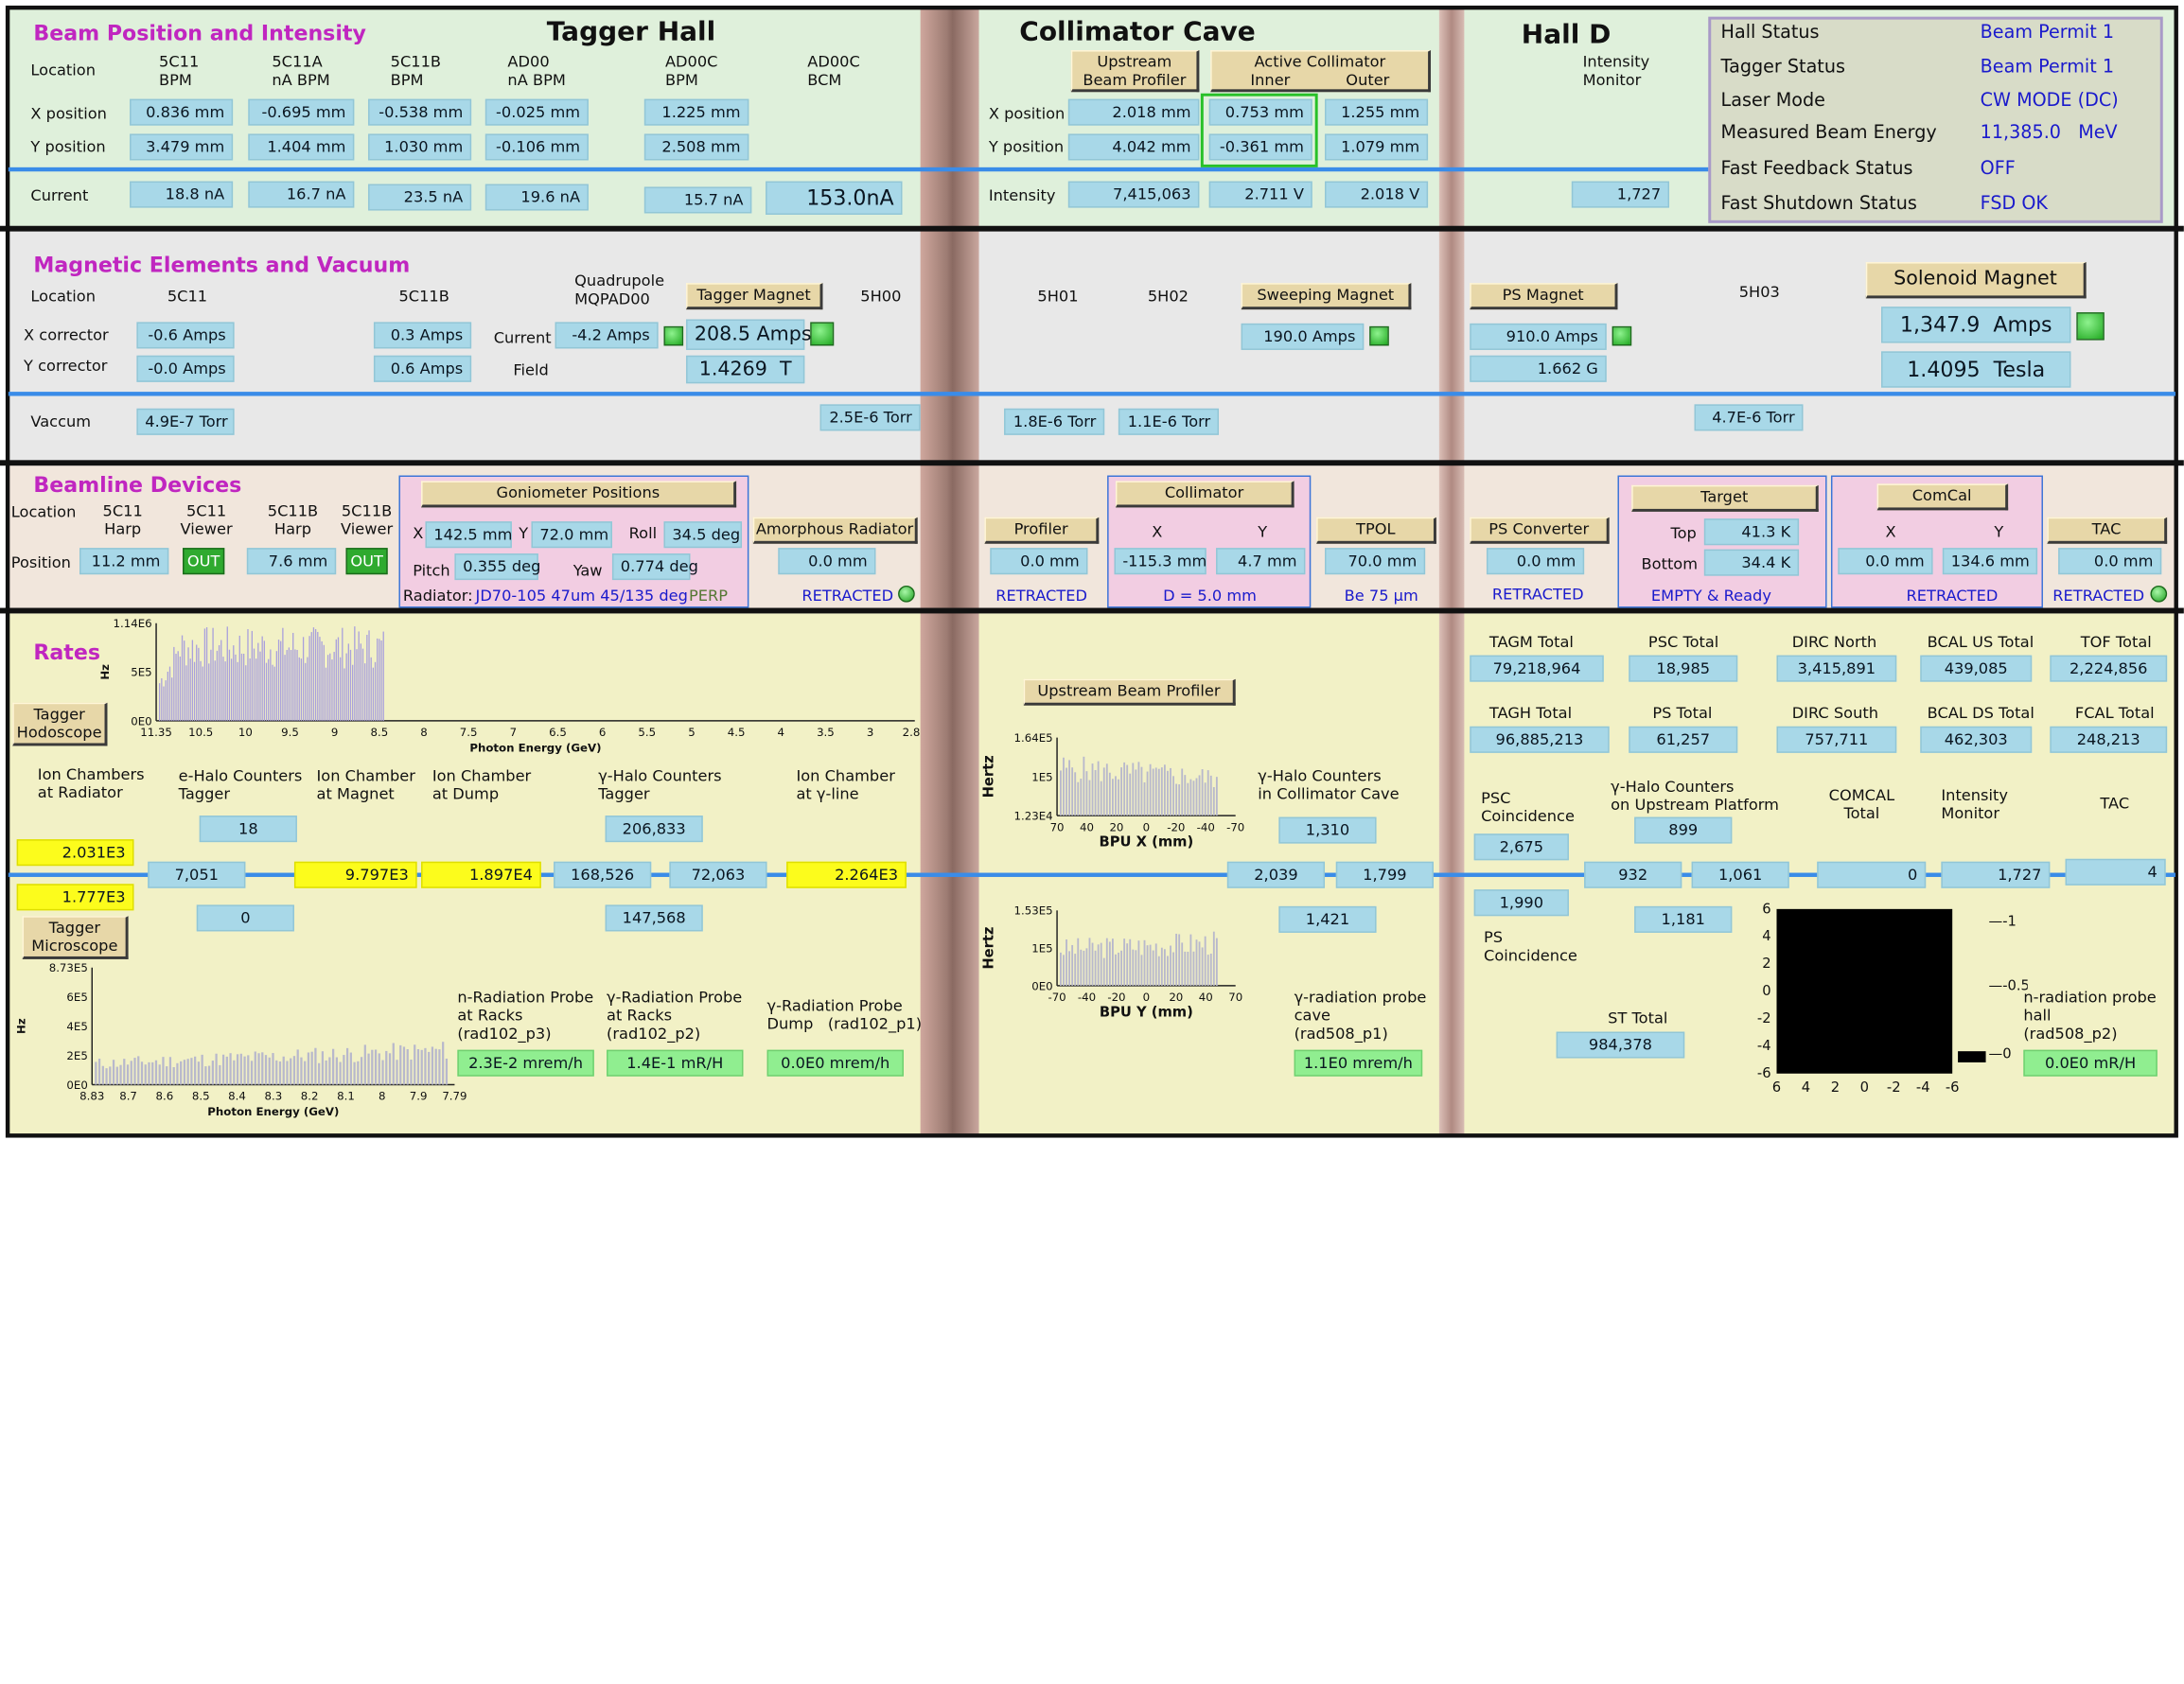 The image size is (2184, 1684). Describe the element at coordinates (1725, 498) in the screenshot. I see `target-button: Target` at that location.